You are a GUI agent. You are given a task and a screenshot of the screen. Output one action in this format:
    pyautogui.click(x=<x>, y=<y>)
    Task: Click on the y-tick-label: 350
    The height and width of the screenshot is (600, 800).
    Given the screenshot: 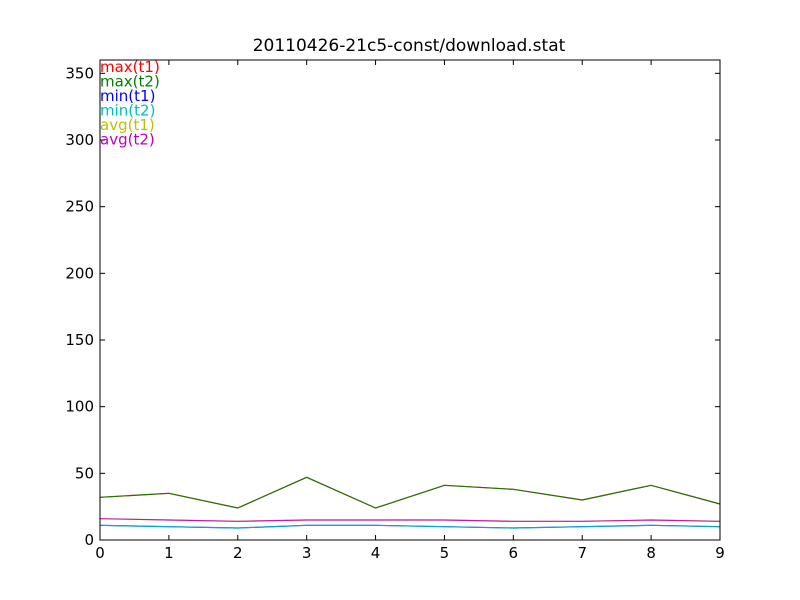 What is the action you would take?
    pyautogui.click(x=79, y=73)
    